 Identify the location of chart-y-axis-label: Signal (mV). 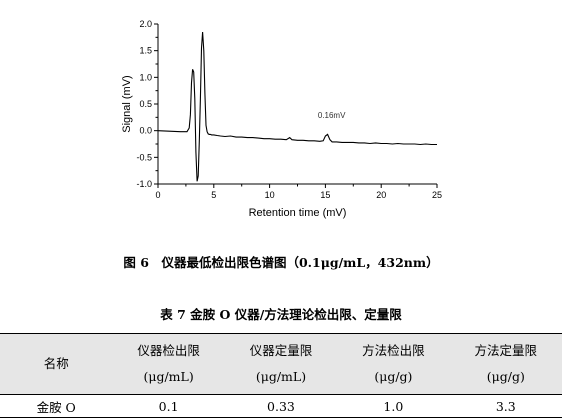
(127, 103).